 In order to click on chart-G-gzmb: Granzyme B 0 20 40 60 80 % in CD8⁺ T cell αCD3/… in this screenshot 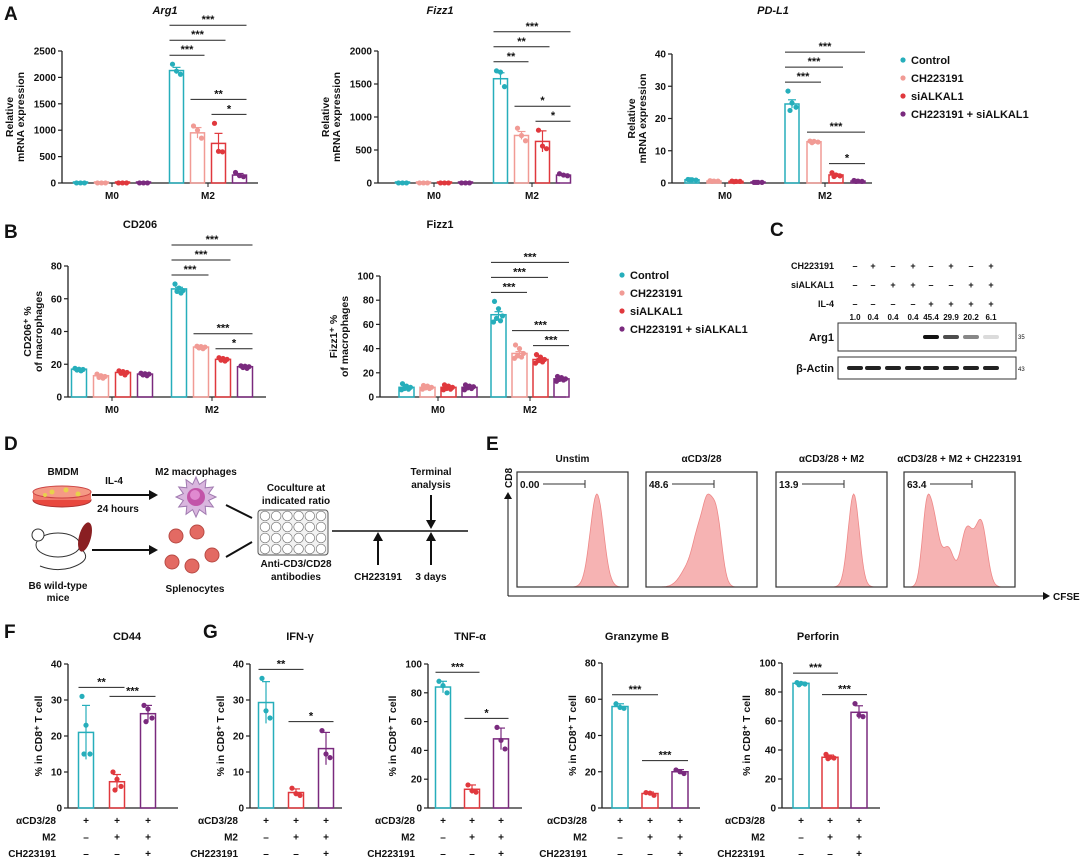, I will do `click(619, 745)`.